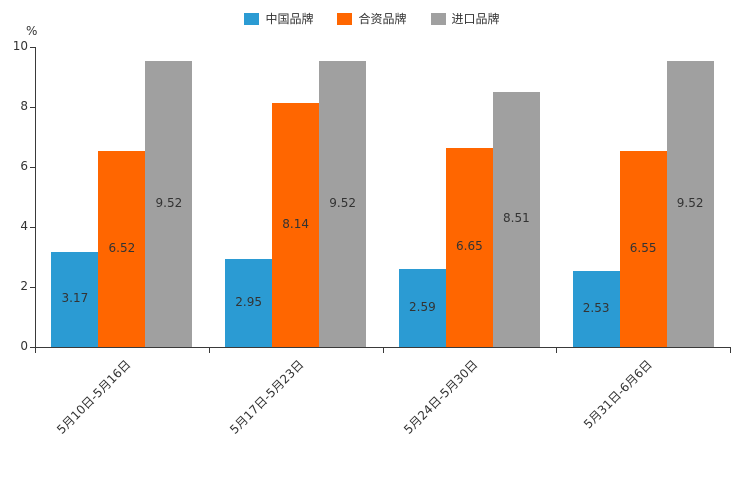  I want to click on bar-value-label: 8.14, so click(295, 223).